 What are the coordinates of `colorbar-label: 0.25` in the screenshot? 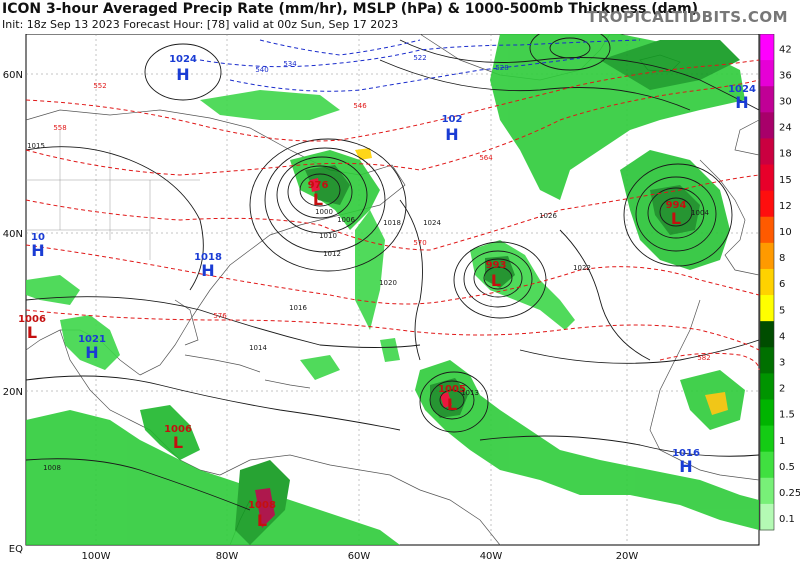 It's located at (789, 493).